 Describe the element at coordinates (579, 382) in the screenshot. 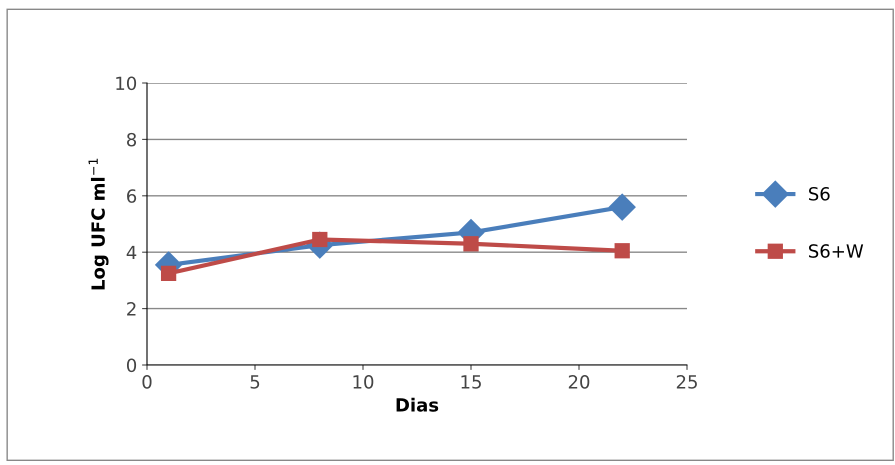

I see `x-tick-label: 20` at that location.